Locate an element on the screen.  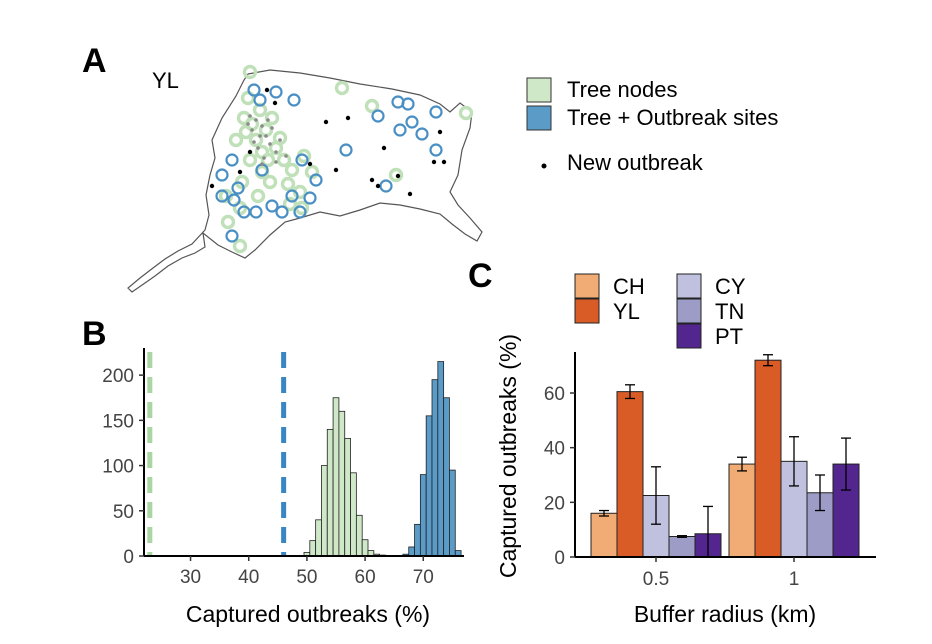
panel-a-region-label: YL is located at coordinates (165, 80).